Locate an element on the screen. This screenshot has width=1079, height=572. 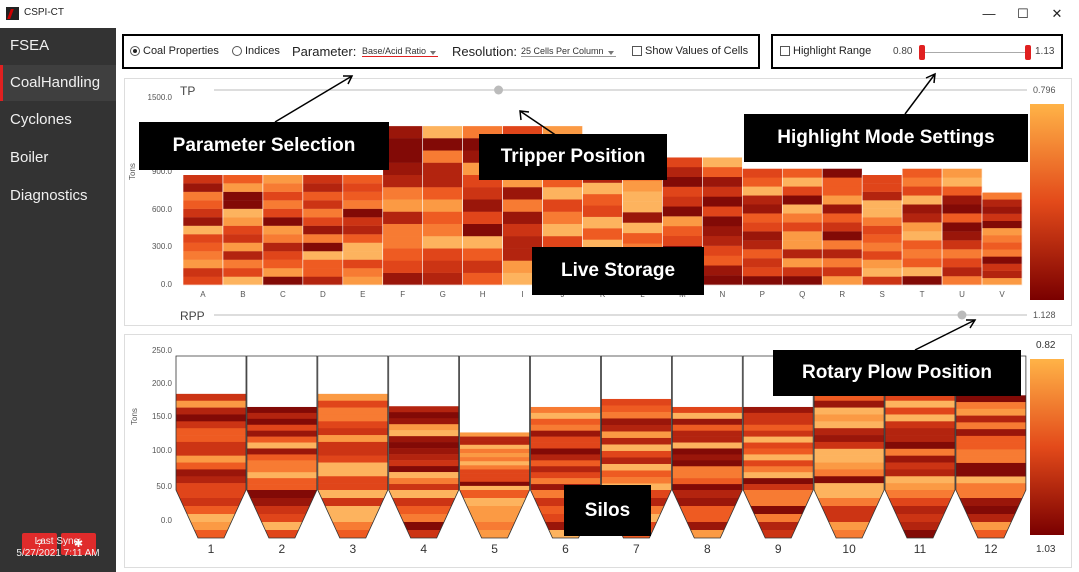
storage-column-V is located at coordinates (1002, 238).